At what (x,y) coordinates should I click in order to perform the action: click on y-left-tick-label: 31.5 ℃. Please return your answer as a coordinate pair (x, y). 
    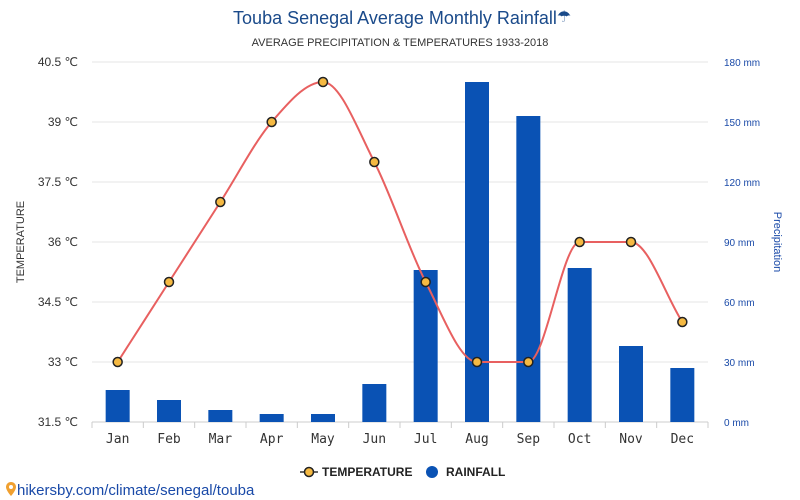
    Looking at the image, I should click on (58, 422).